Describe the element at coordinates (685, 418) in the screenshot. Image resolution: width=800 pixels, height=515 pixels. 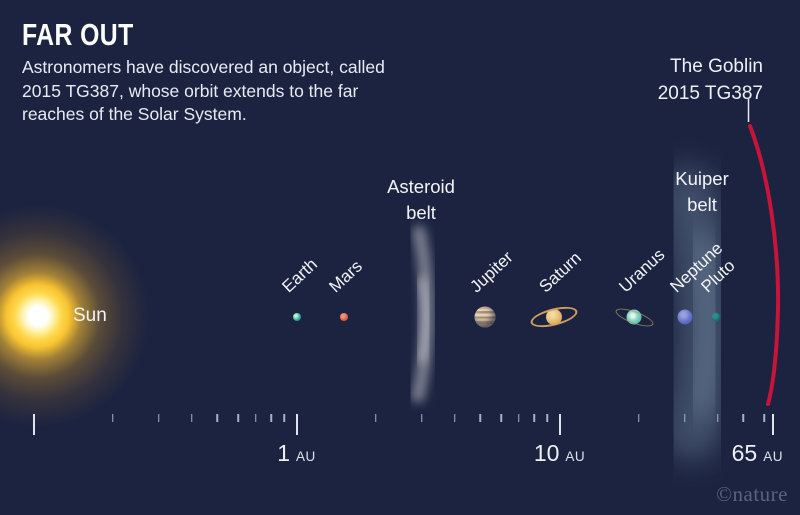
I see `axis-minor-tick-30au` at that location.